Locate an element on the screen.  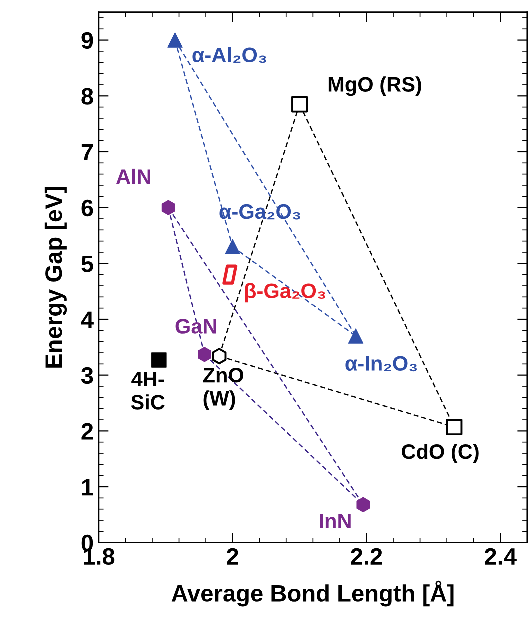
x-tick-label: 2 is located at coordinates (232, 556).